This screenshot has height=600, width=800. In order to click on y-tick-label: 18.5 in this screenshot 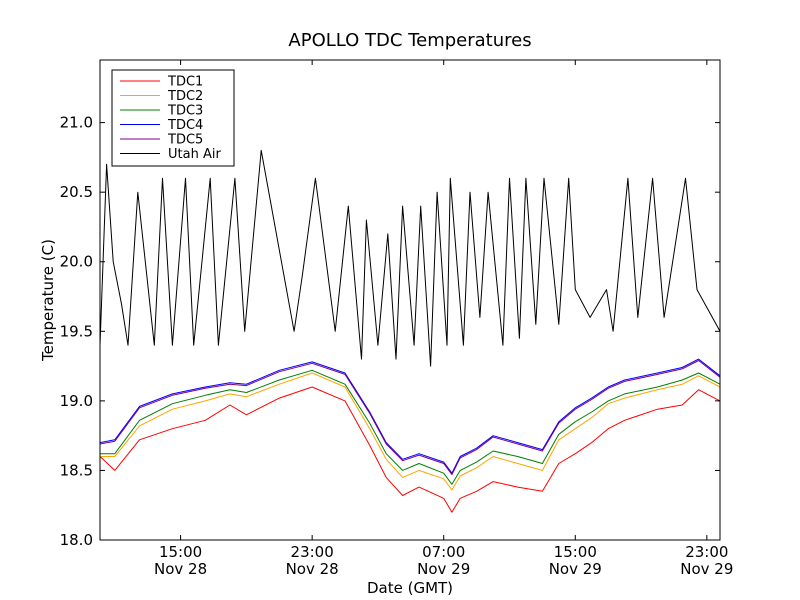, I will do `click(76, 470)`.